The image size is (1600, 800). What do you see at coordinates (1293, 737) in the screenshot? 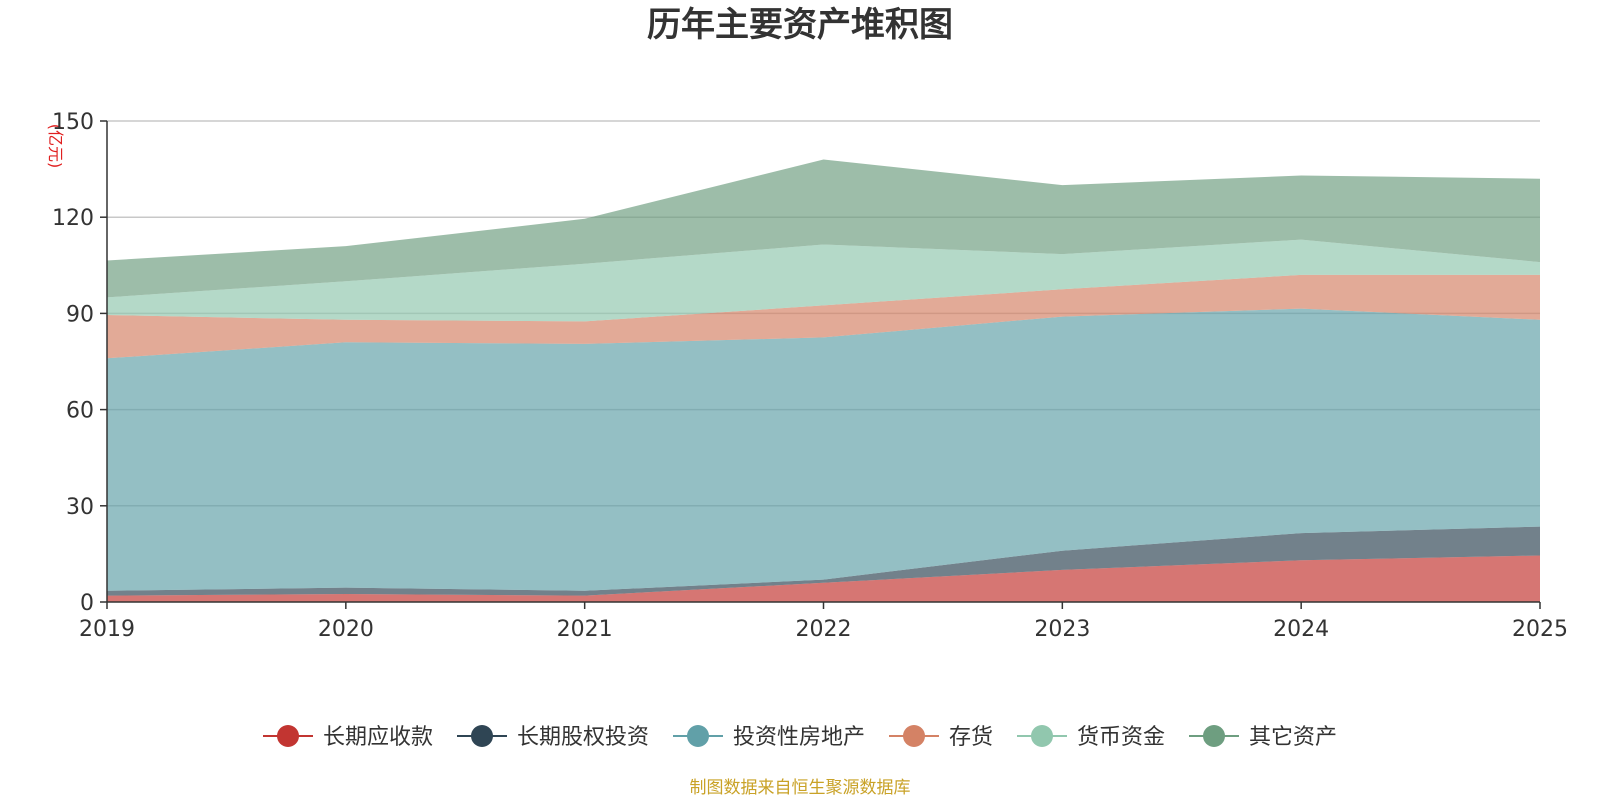
I see `legend-label-5: 其它资产` at bounding box center [1293, 737].